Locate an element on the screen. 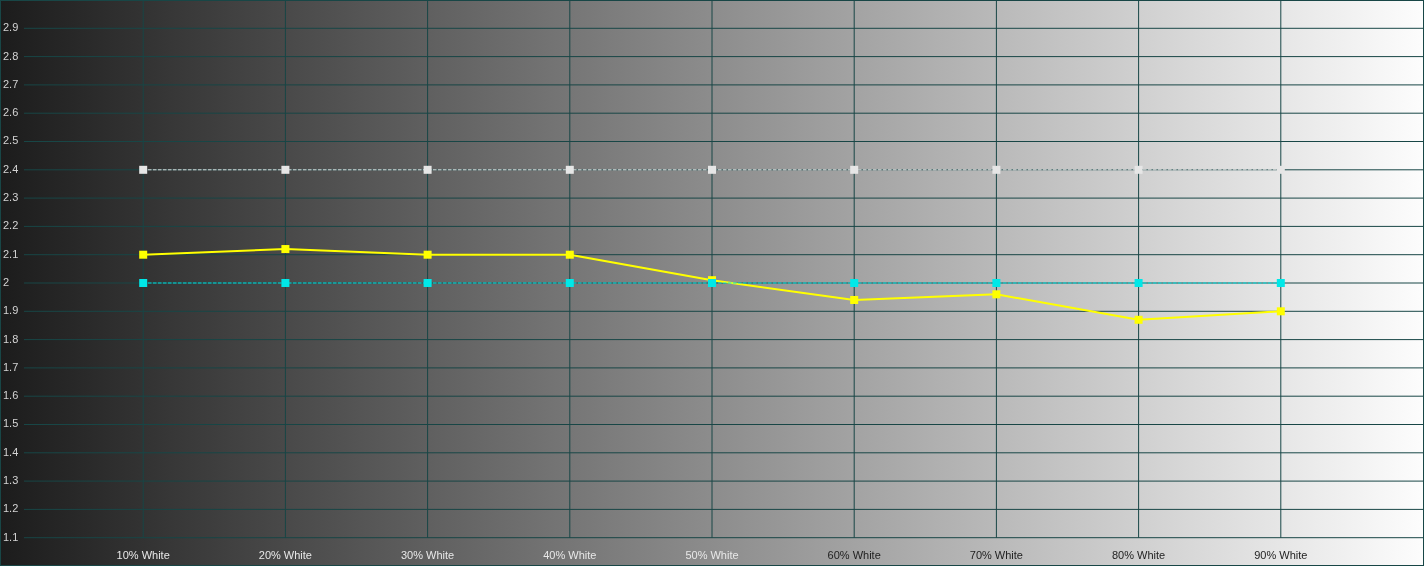 The width and height of the screenshot is (1425, 566). y-tick-label: 2 is located at coordinates (6, 281).